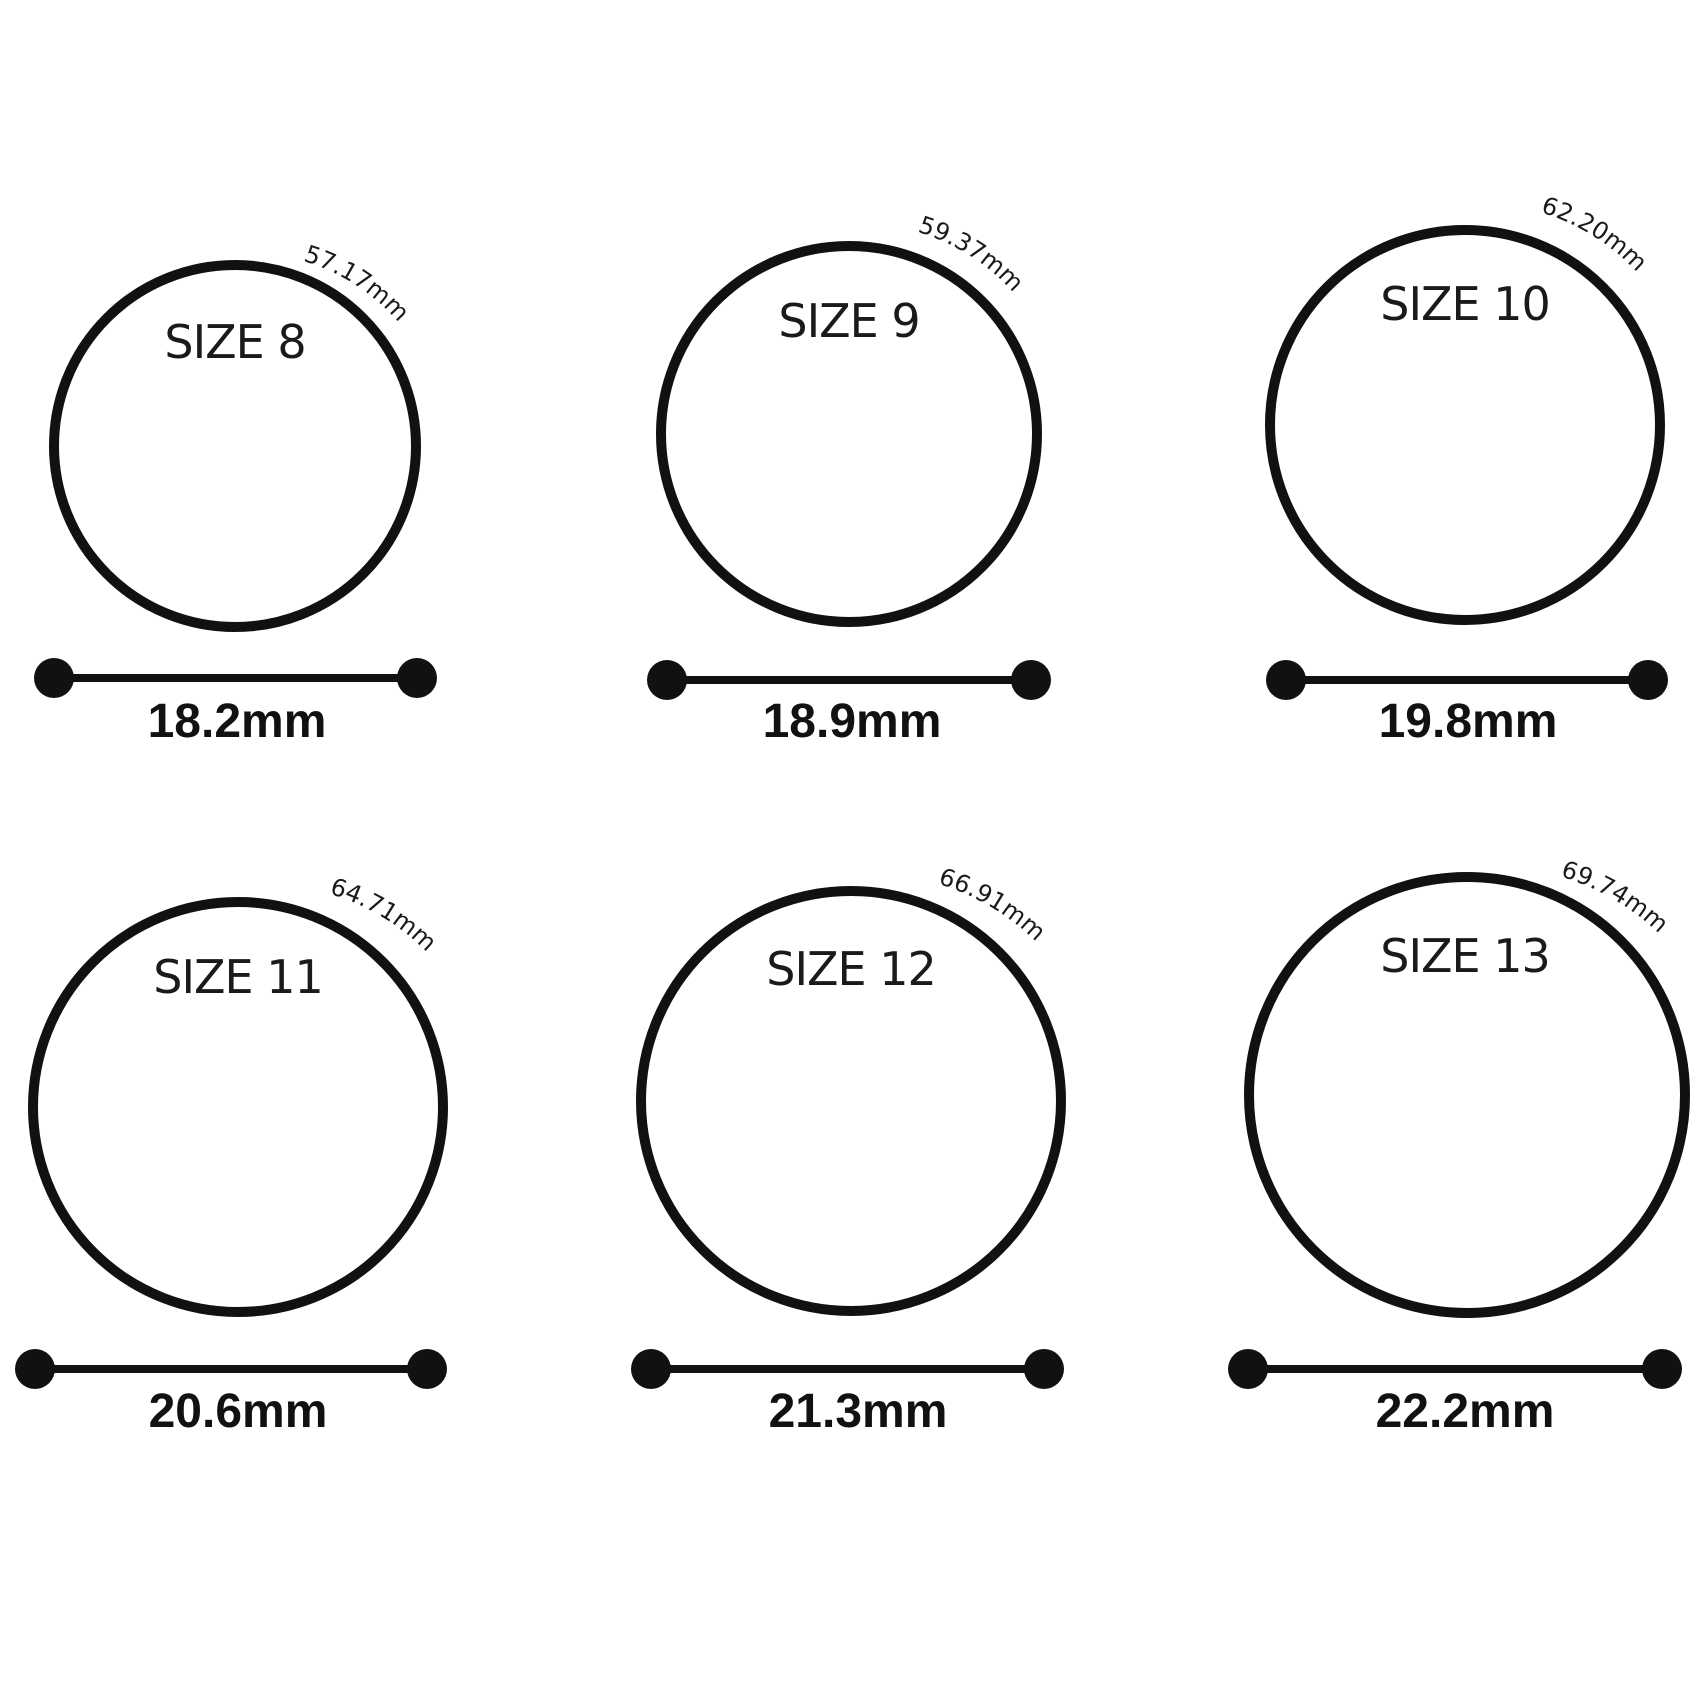  I want to click on ring-circumference-path: 69.74mm, so click(1616, 896).